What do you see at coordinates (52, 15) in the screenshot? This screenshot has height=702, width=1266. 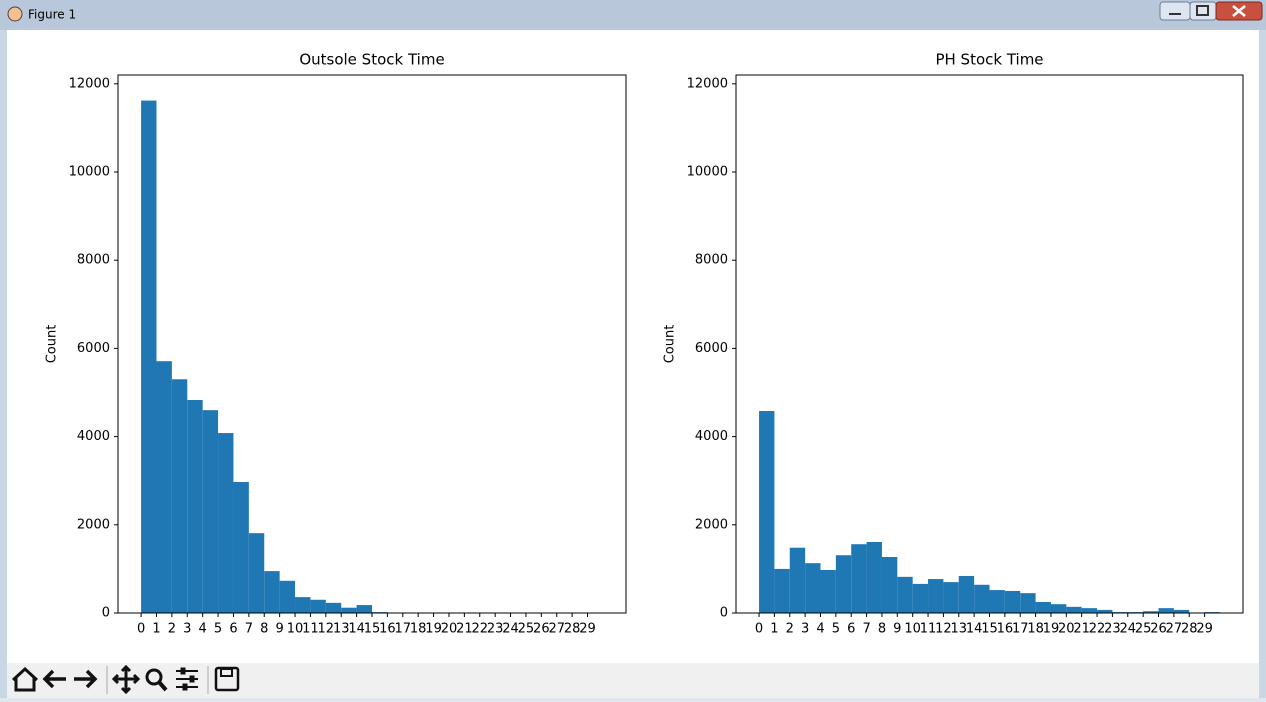 I see `window-title: Figure 1` at bounding box center [52, 15].